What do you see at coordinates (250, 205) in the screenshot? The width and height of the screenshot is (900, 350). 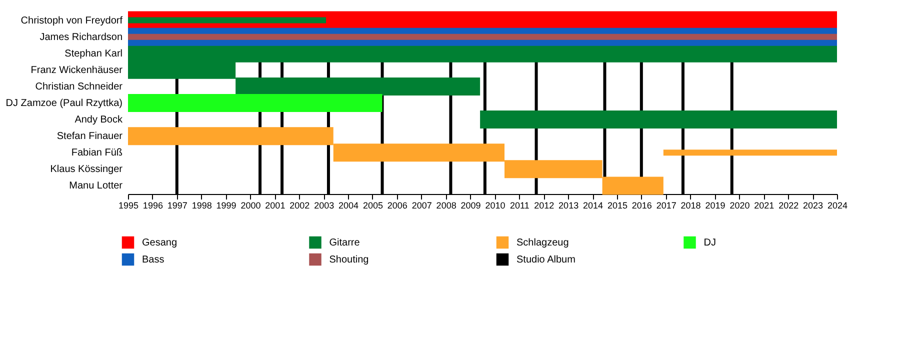 I see `x-tick-label: 2000` at bounding box center [250, 205].